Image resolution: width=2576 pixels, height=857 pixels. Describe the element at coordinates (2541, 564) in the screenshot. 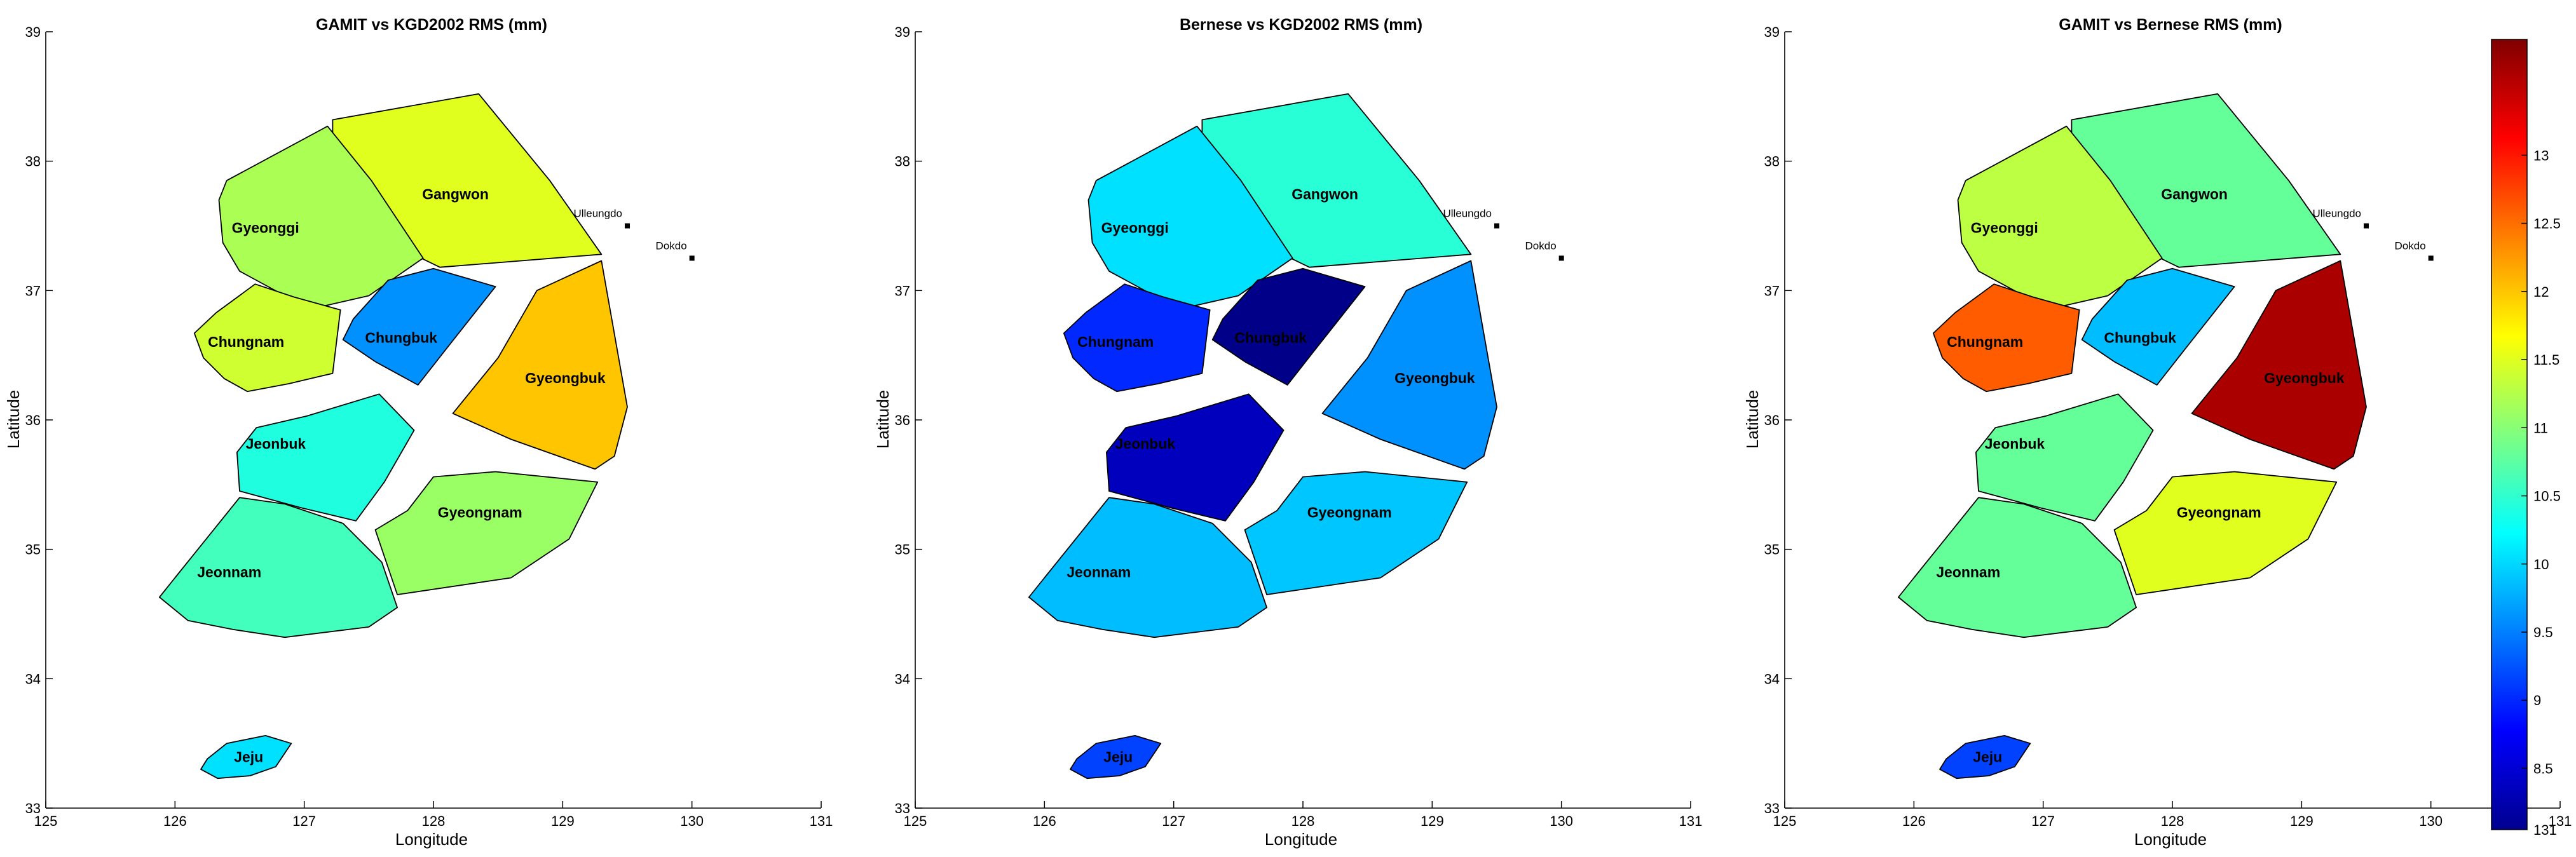

I see `colorbar-tick-label: 10` at that location.